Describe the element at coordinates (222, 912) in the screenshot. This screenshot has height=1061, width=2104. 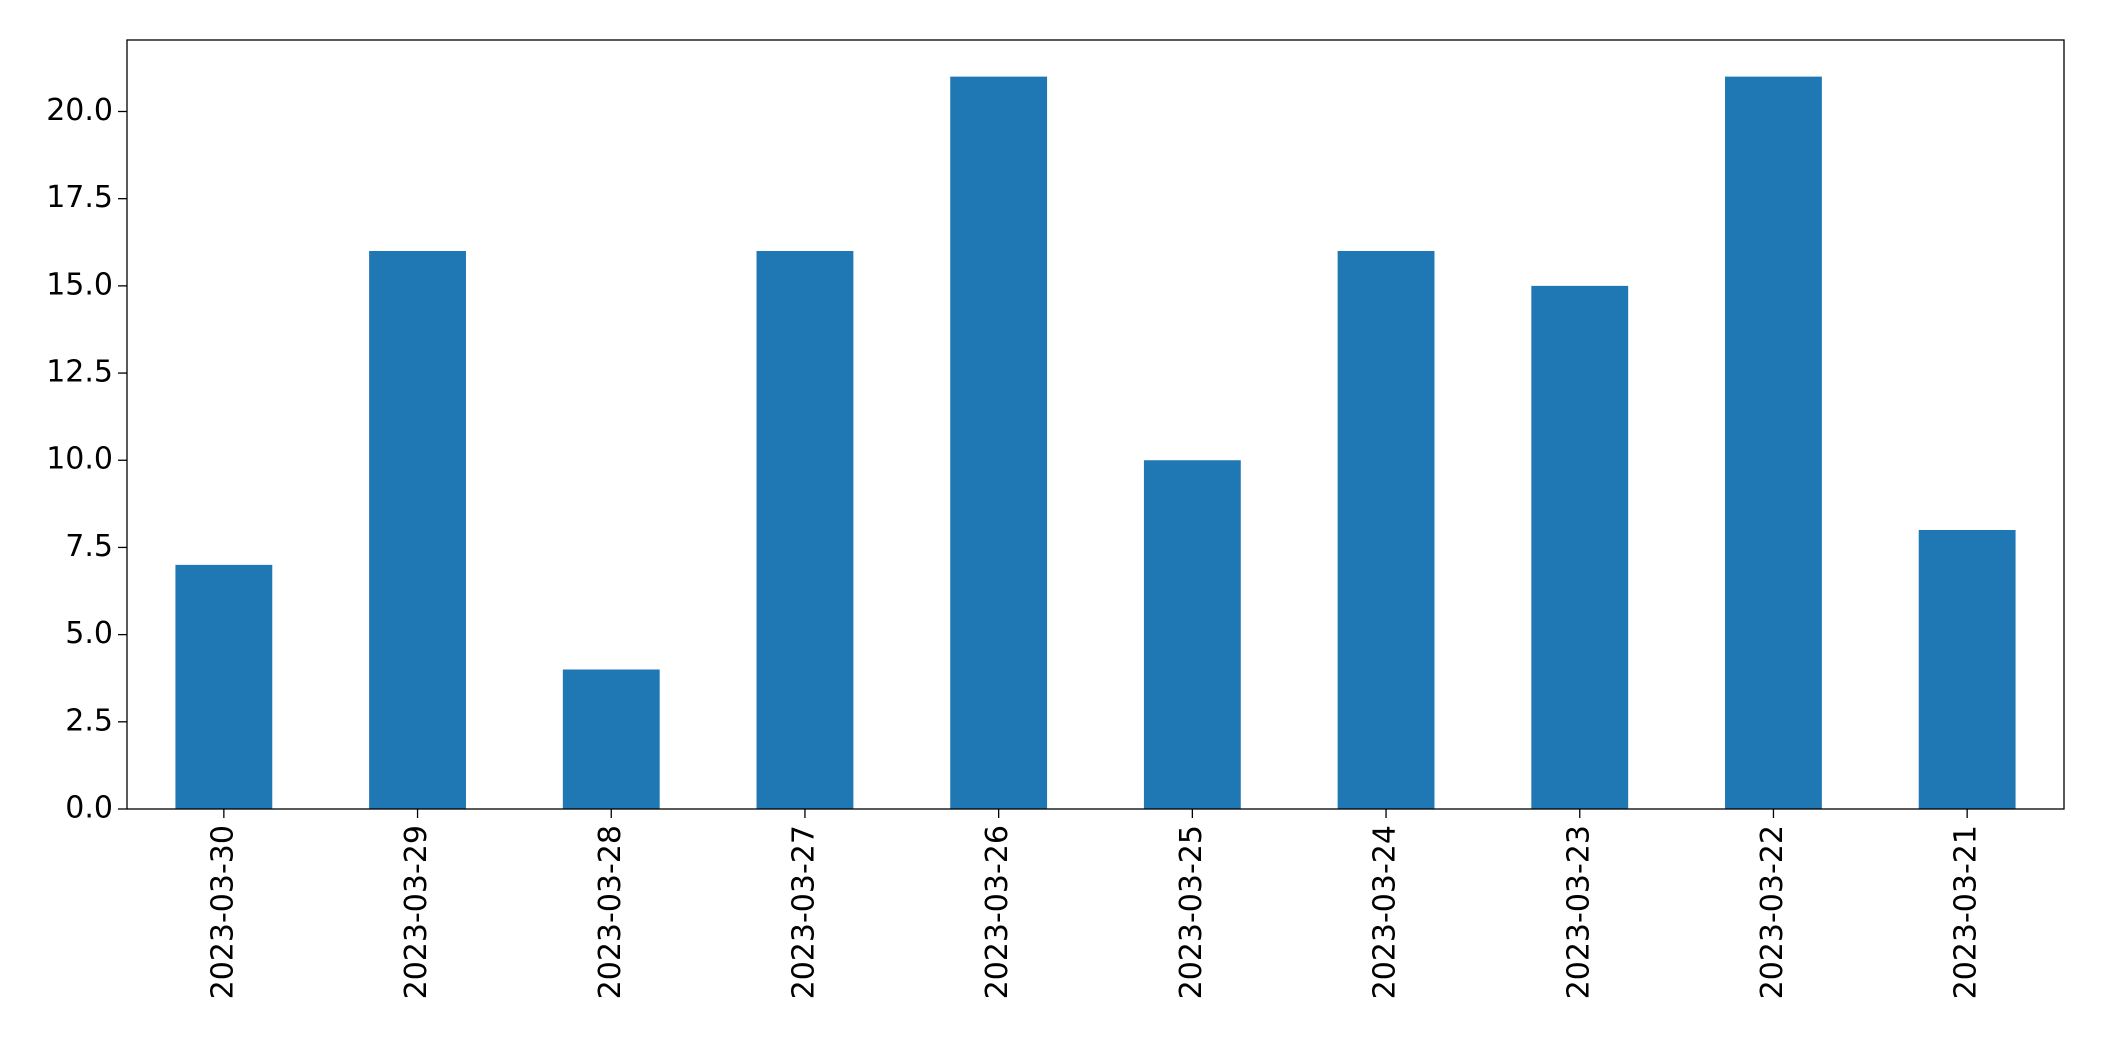
I see `x-tick-label: 2023-03-30` at that location.